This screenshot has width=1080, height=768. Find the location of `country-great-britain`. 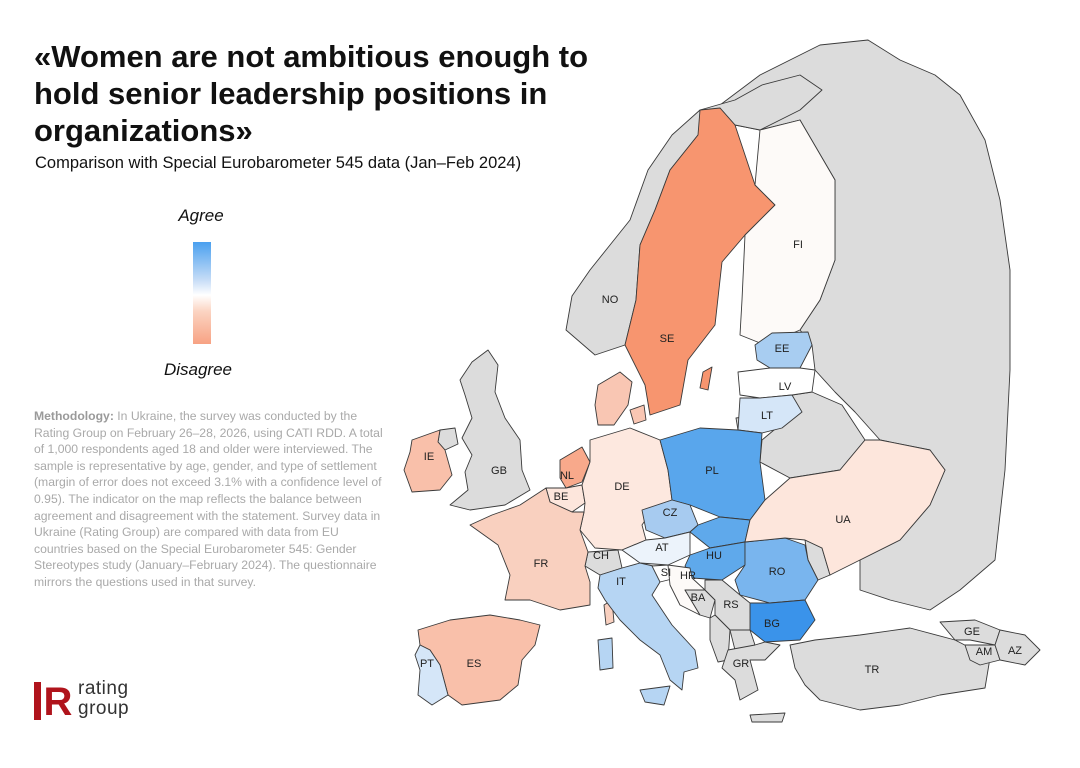

country-great-britain is located at coordinates (490, 430).